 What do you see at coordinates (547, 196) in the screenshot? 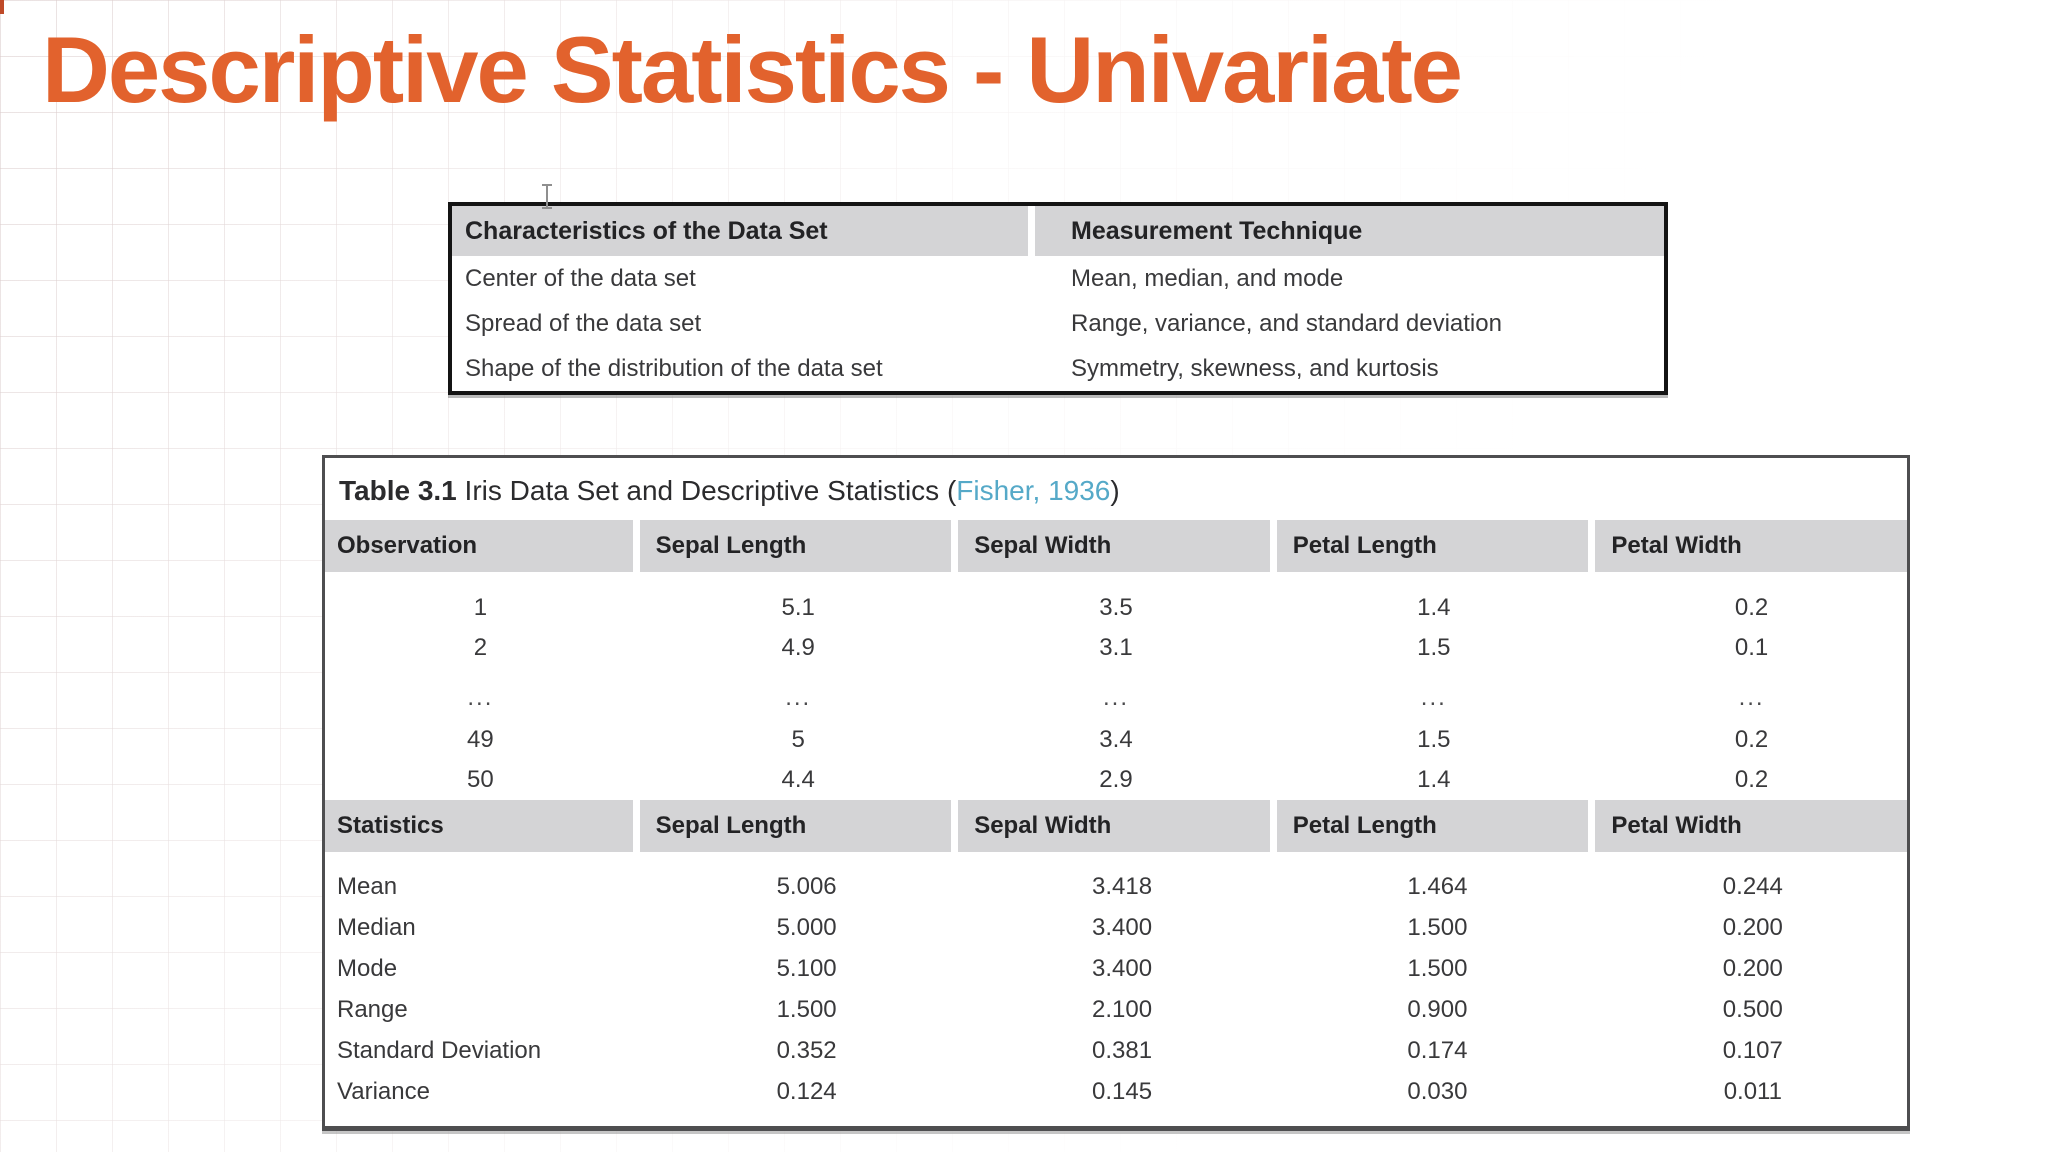
I see `text-cursor-icon` at bounding box center [547, 196].